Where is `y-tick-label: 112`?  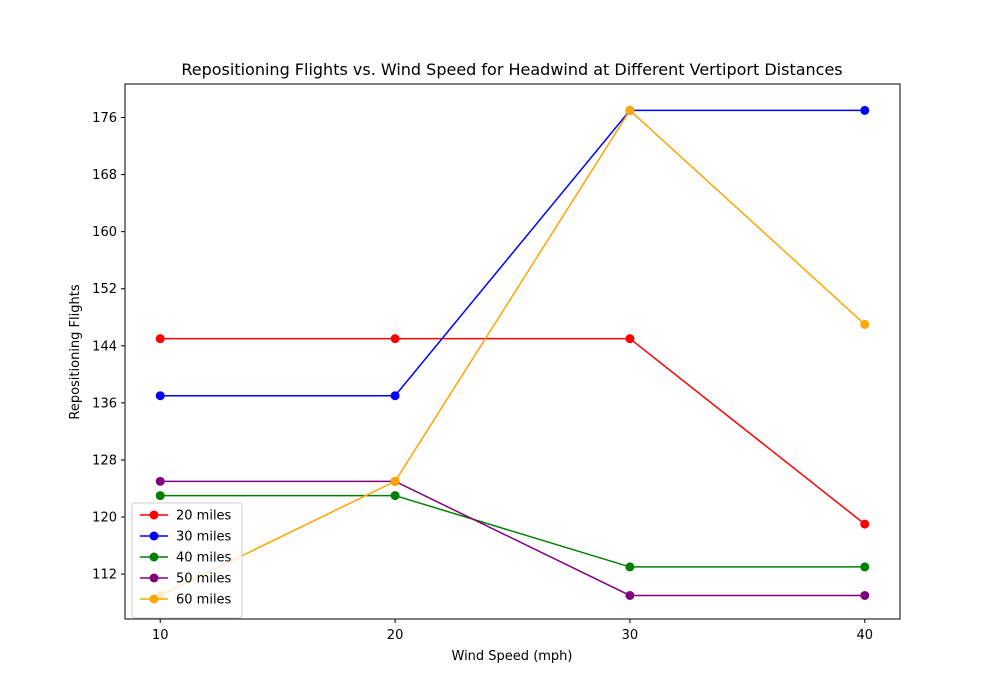
y-tick-label: 112 is located at coordinates (104, 575).